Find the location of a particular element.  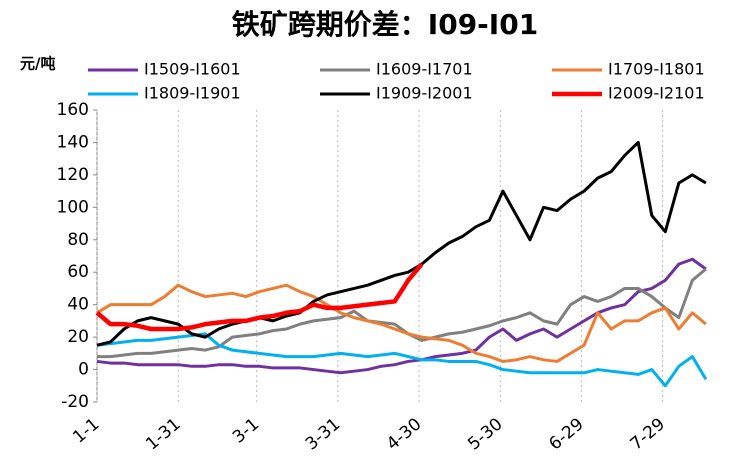

y-tick-label: 140 is located at coordinates (73, 142).